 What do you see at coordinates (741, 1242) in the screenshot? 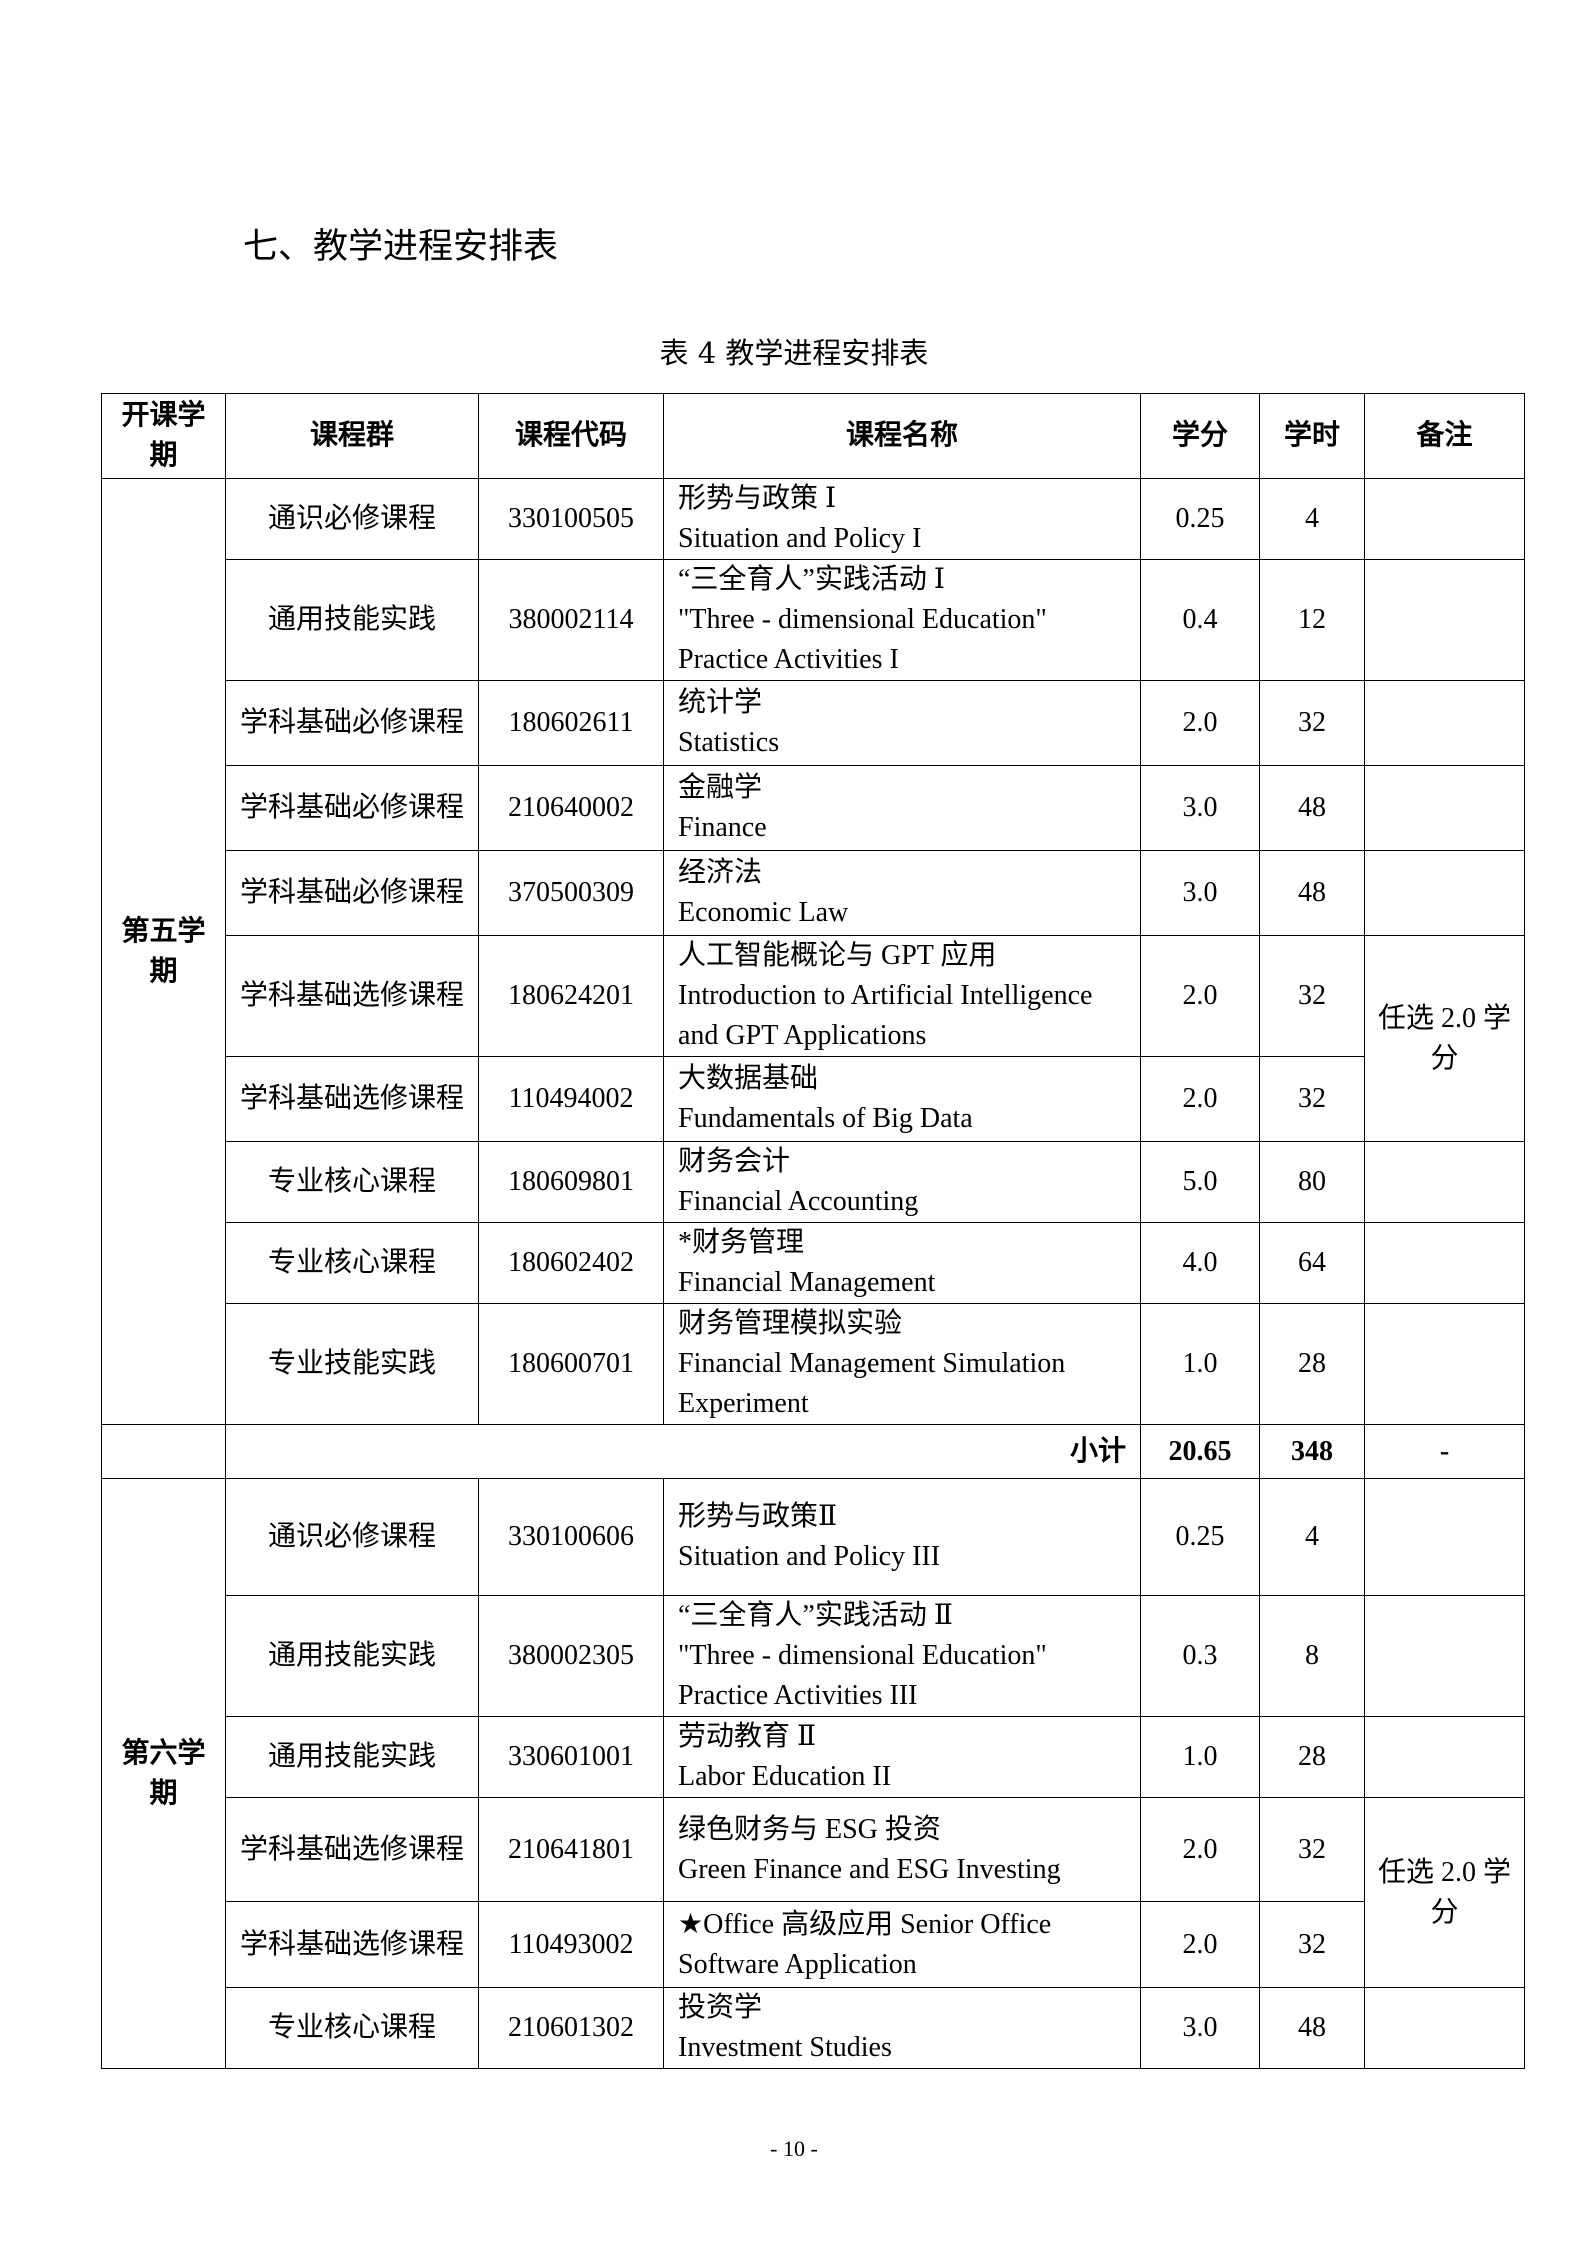
I see `course-name-zh: *财务管理` at bounding box center [741, 1242].